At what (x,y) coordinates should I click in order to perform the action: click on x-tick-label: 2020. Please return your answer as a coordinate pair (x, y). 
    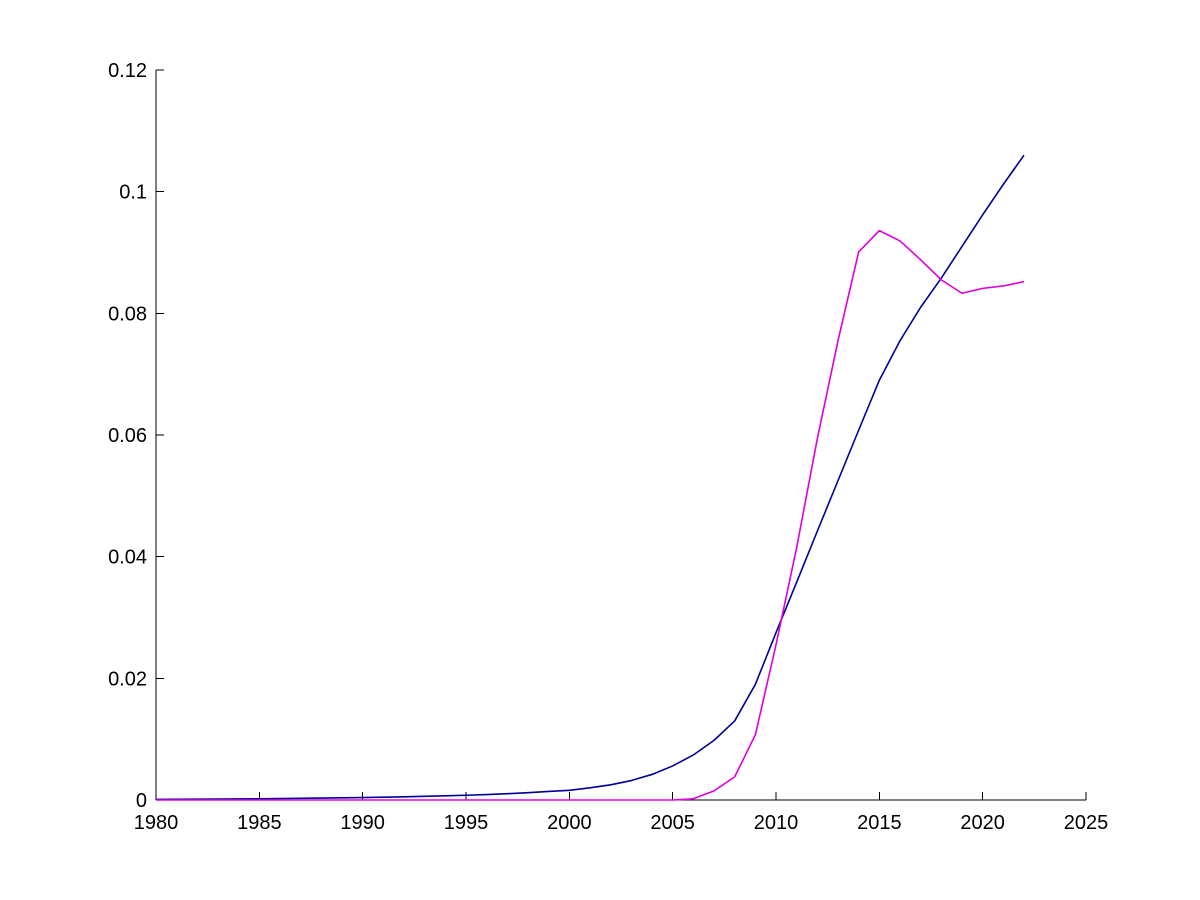
    Looking at the image, I should click on (982, 823).